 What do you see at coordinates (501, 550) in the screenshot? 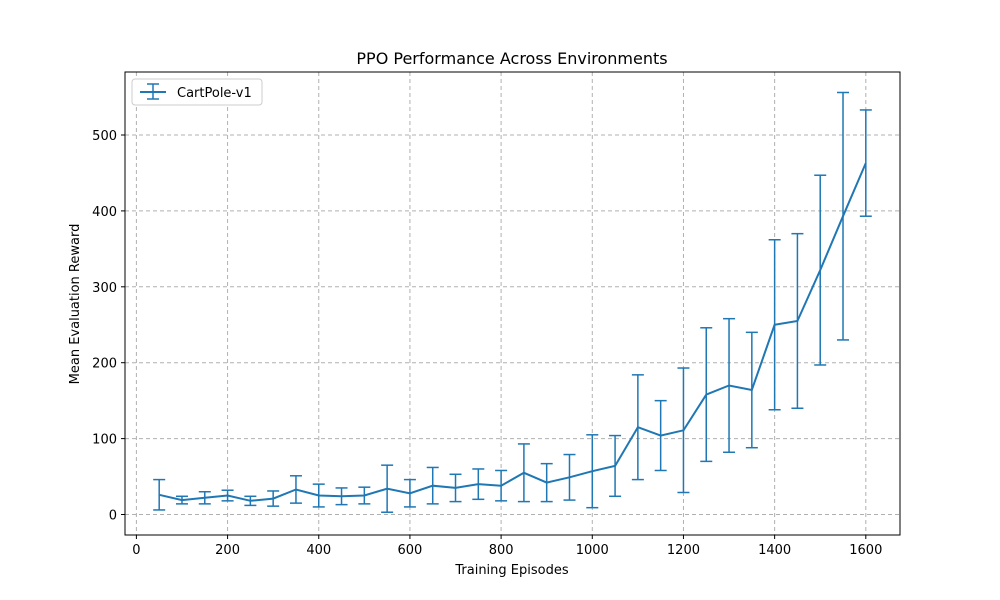
I see `x-tick-label: 800` at bounding box center [501, 550].